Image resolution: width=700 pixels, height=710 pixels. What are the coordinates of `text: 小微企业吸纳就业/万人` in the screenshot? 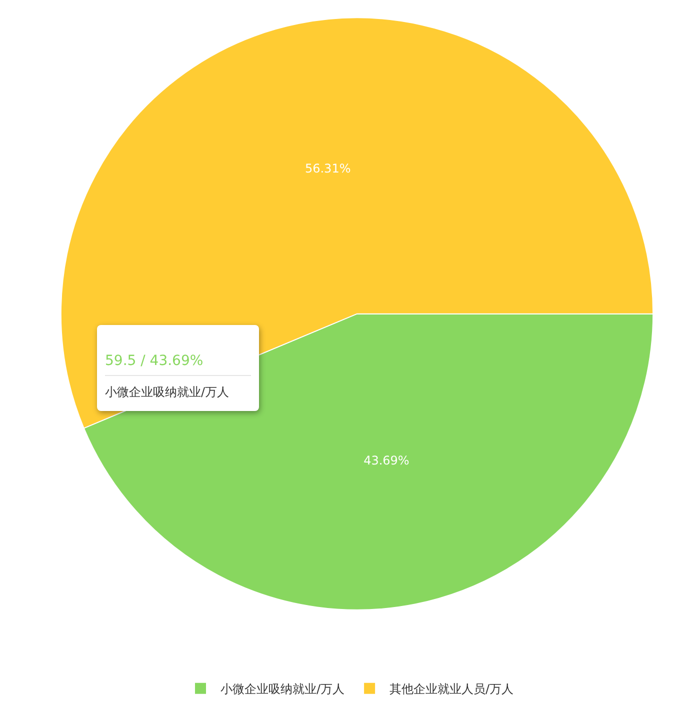 It's located at (167, 392).